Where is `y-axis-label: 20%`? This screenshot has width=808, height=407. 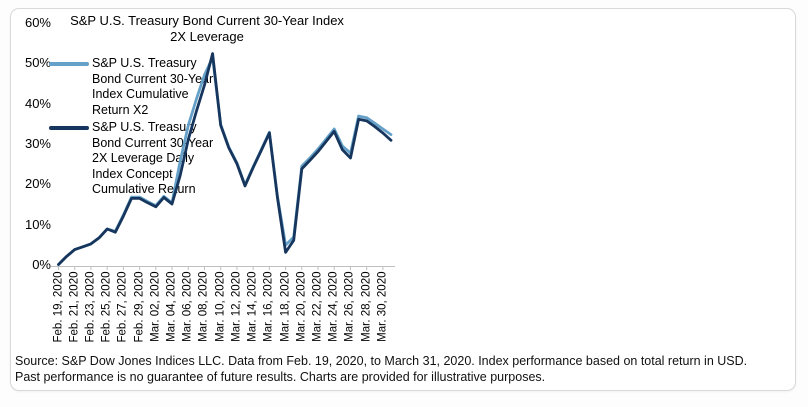 y-axis-label: 20% is located at coordinates (37, 184).